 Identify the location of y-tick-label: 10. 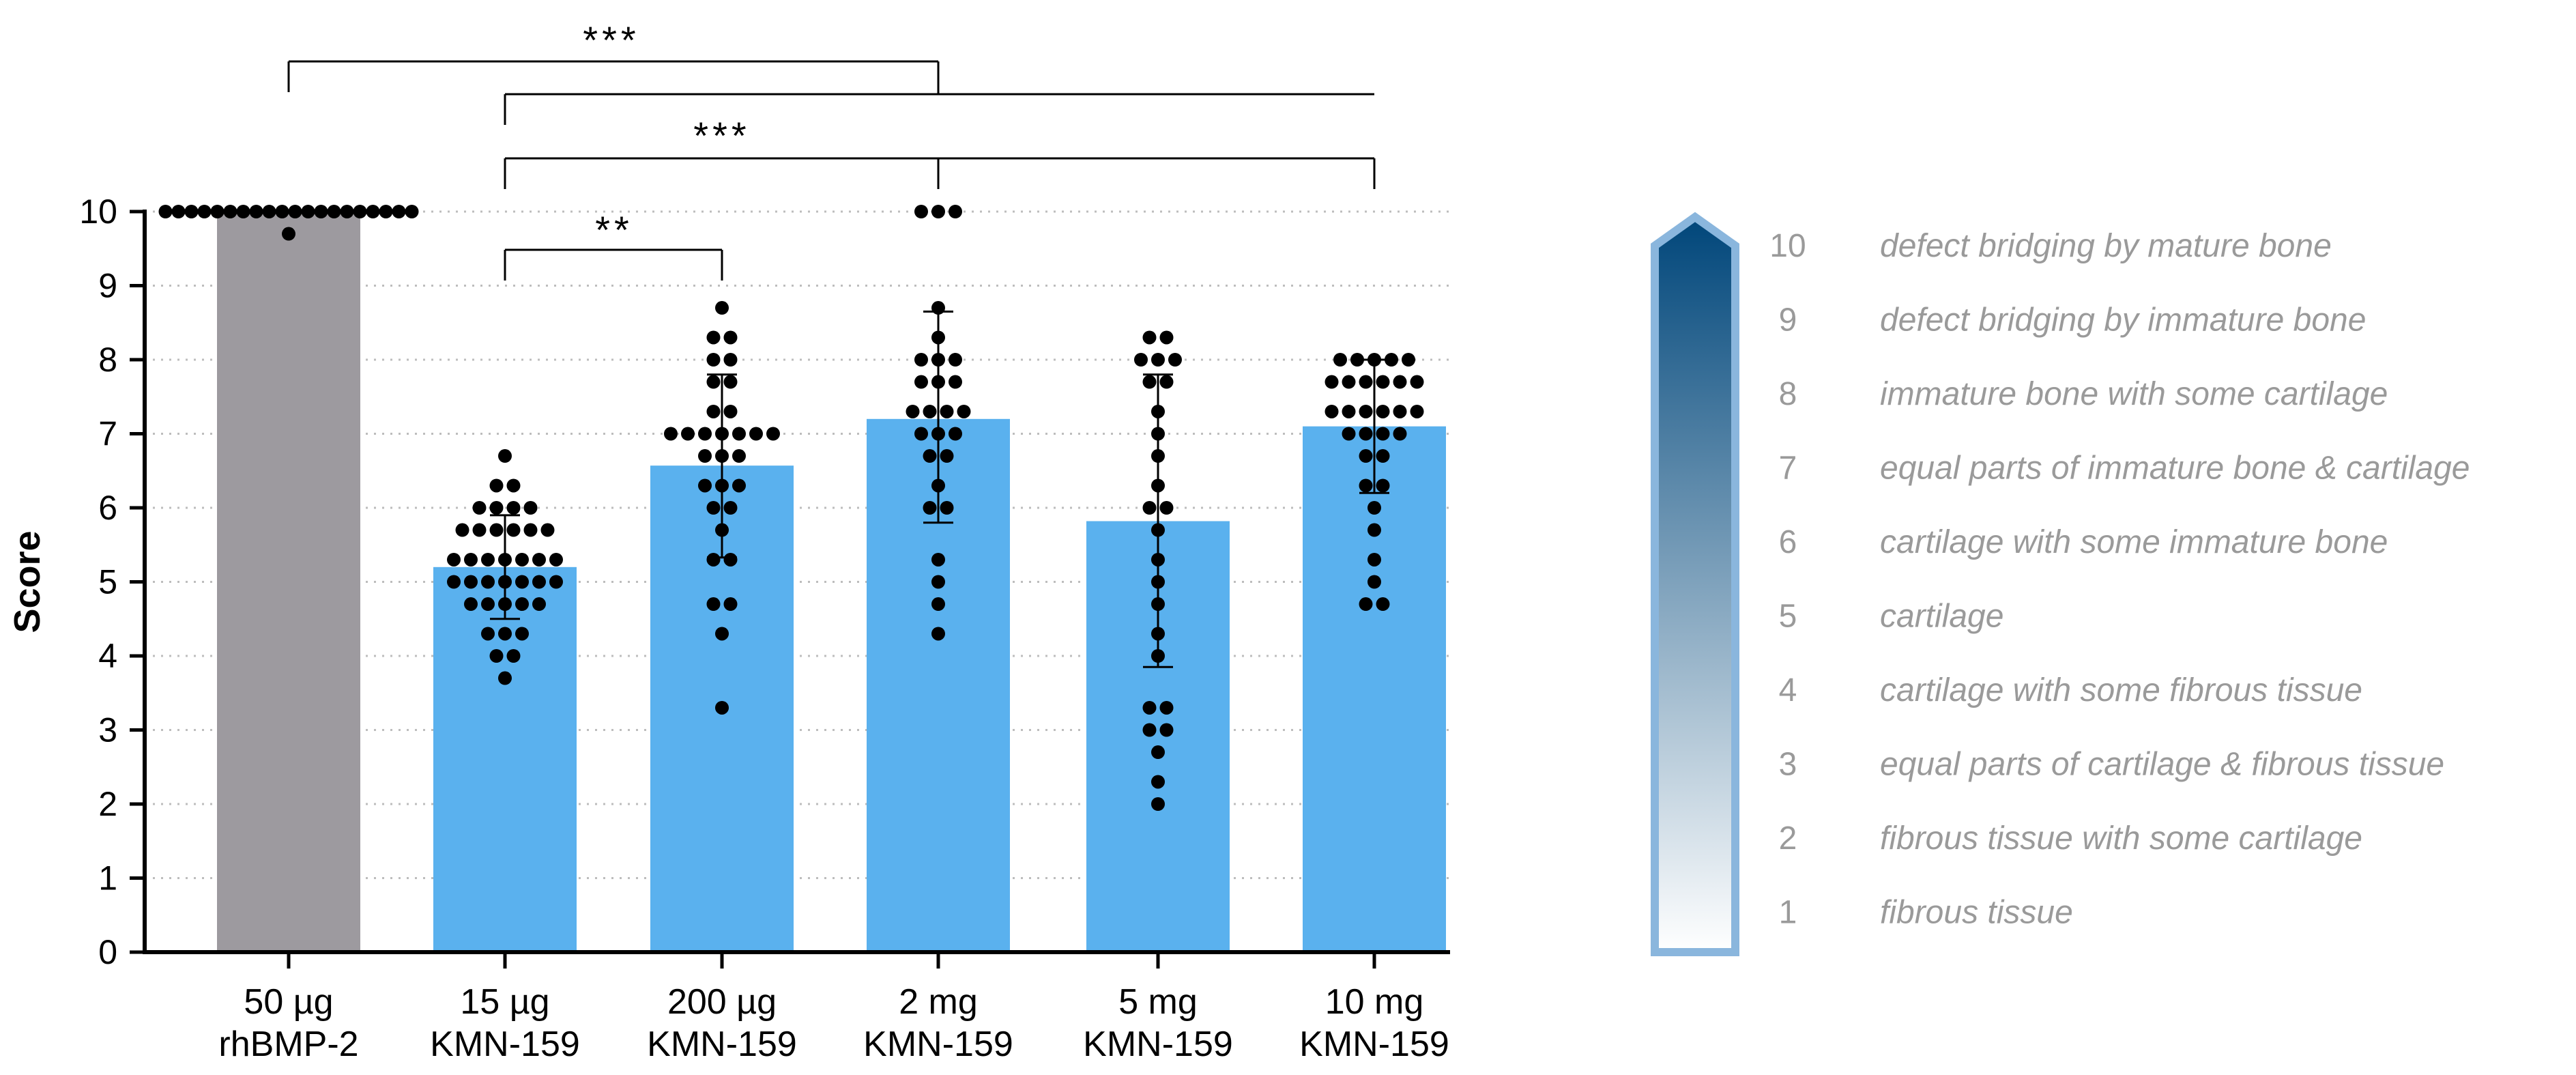
(98, 211).